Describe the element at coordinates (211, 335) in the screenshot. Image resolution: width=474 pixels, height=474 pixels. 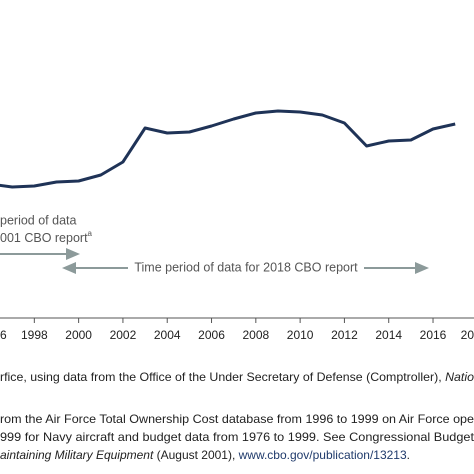
I see `x-tick-label: 2006` at that location.